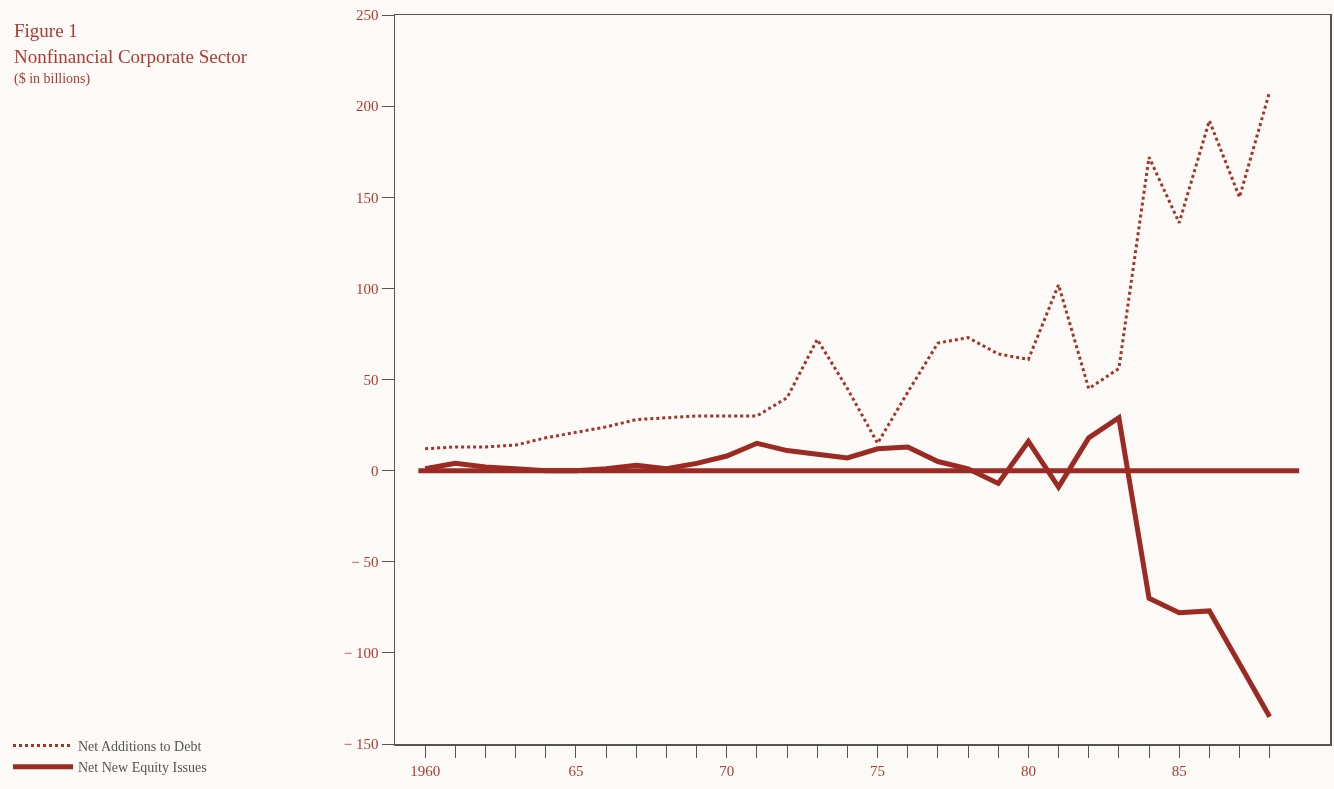 This screenshot has height=789, width=1334. I want to click on x-tick-label: 80, so click(1028, 770).